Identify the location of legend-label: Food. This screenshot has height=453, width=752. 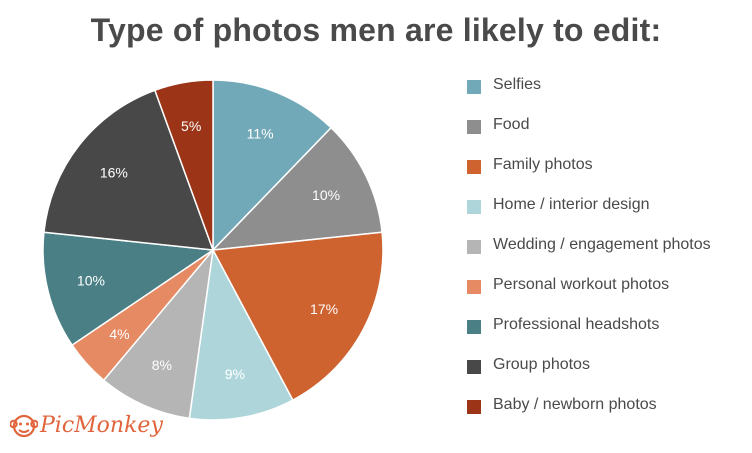
(511, 124).